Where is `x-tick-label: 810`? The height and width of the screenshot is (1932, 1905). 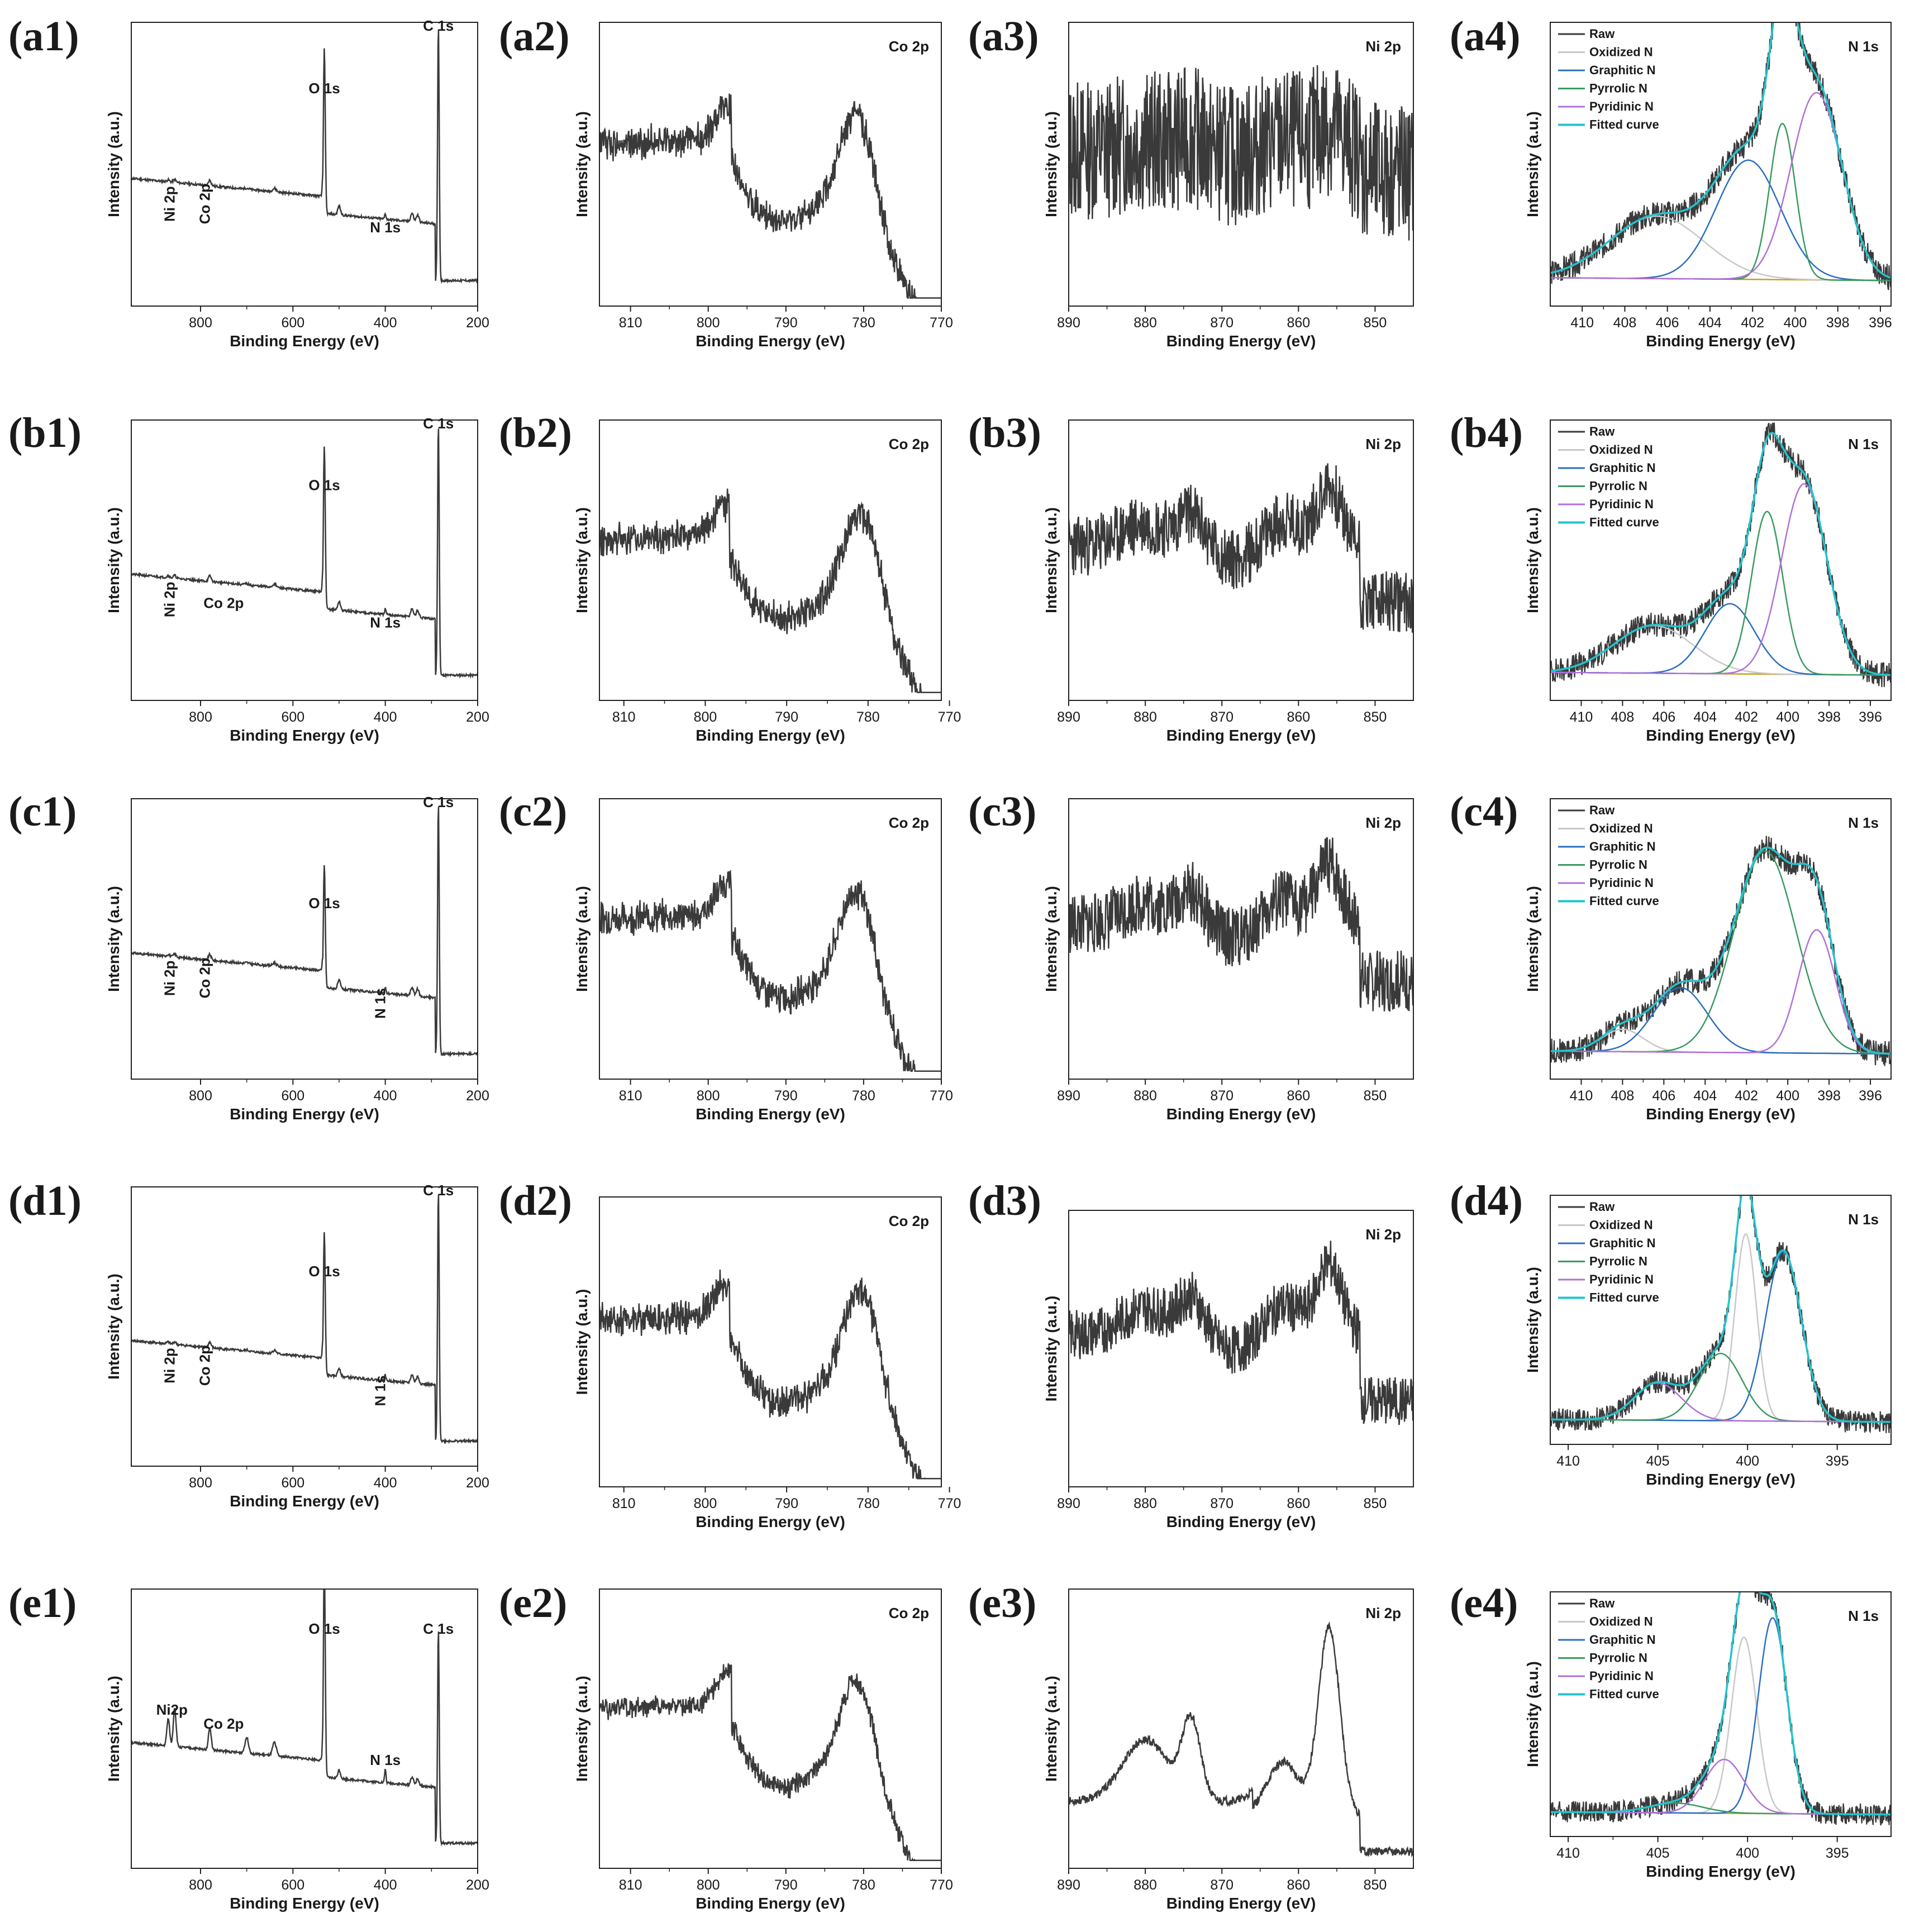
x-tick-label: 810 is located at coordinates (624, 717).